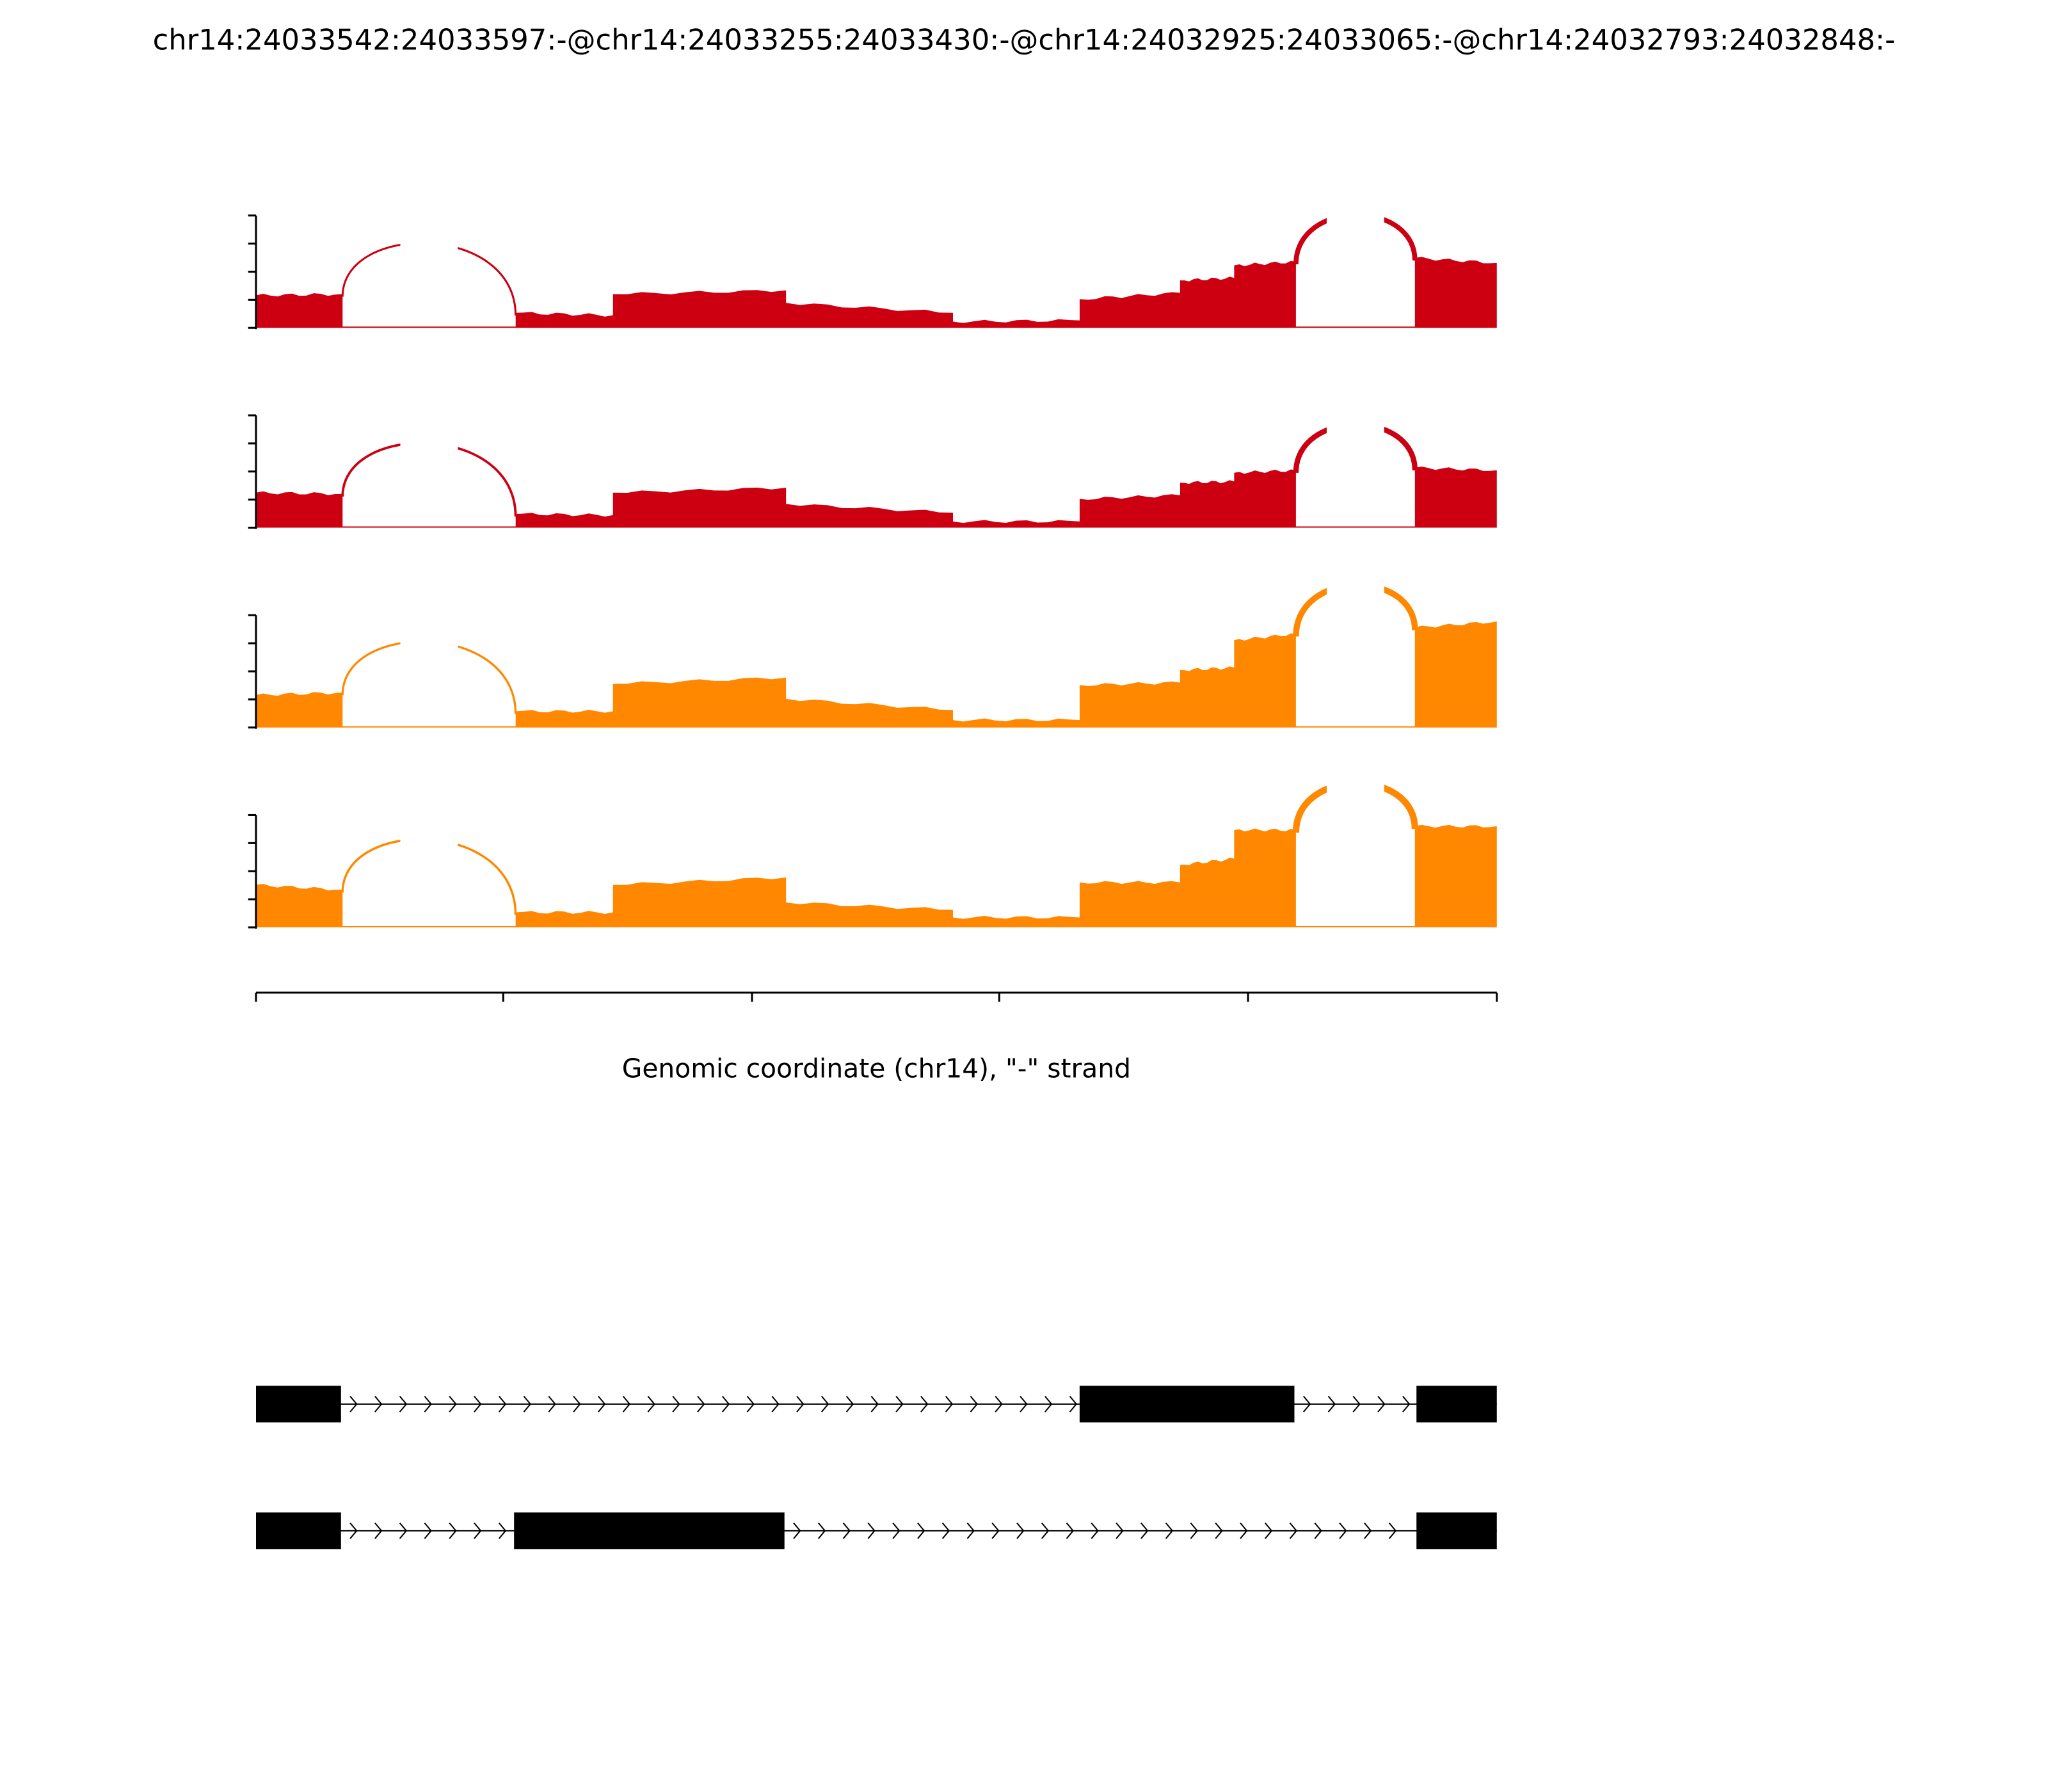  Describe the element at coordinates (876, 1467) in the screenshot. I see `gene-models` at that location.